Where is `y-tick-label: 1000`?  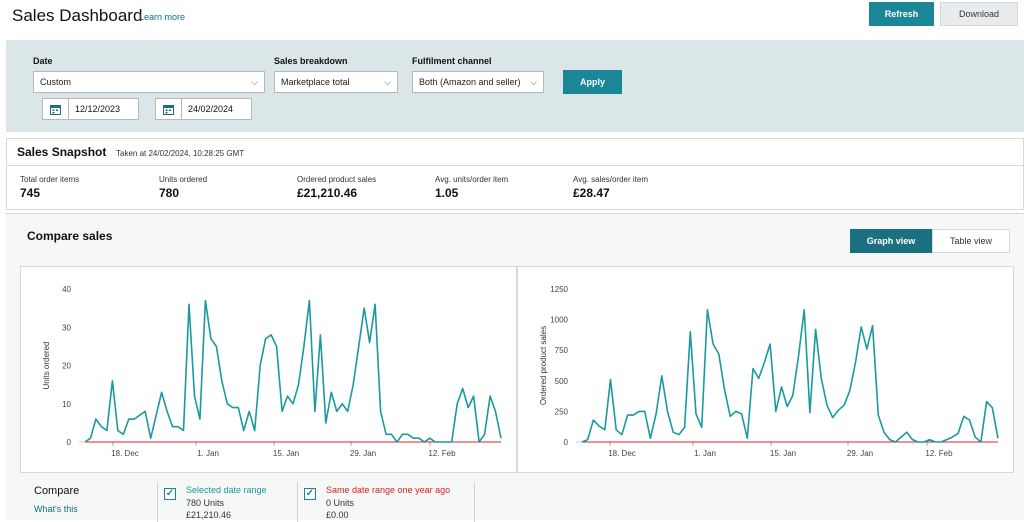
y-tick-label: 1000 is located at coordinates (559, 320).